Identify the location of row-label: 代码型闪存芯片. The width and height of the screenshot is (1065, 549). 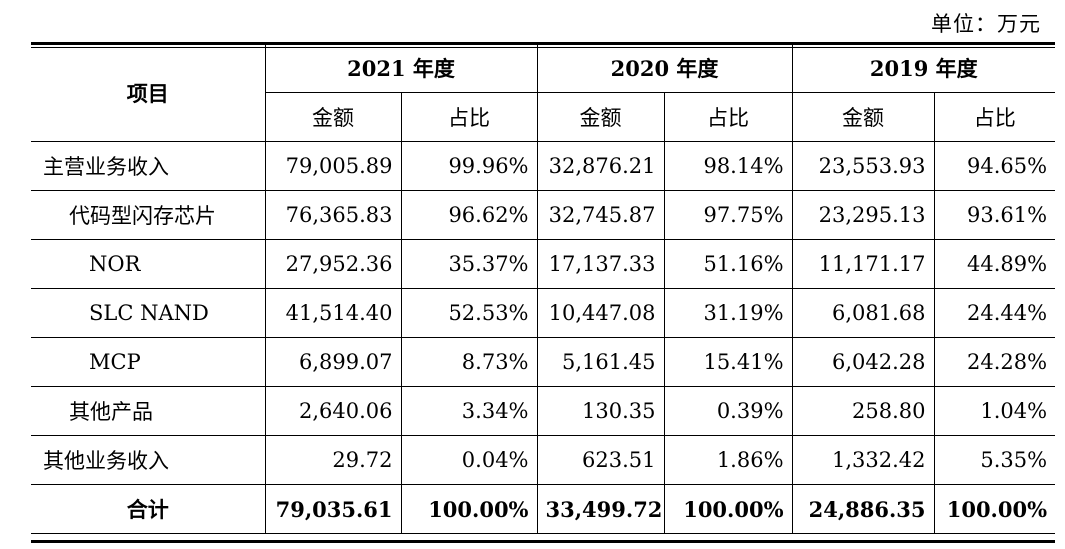
(148, 215).